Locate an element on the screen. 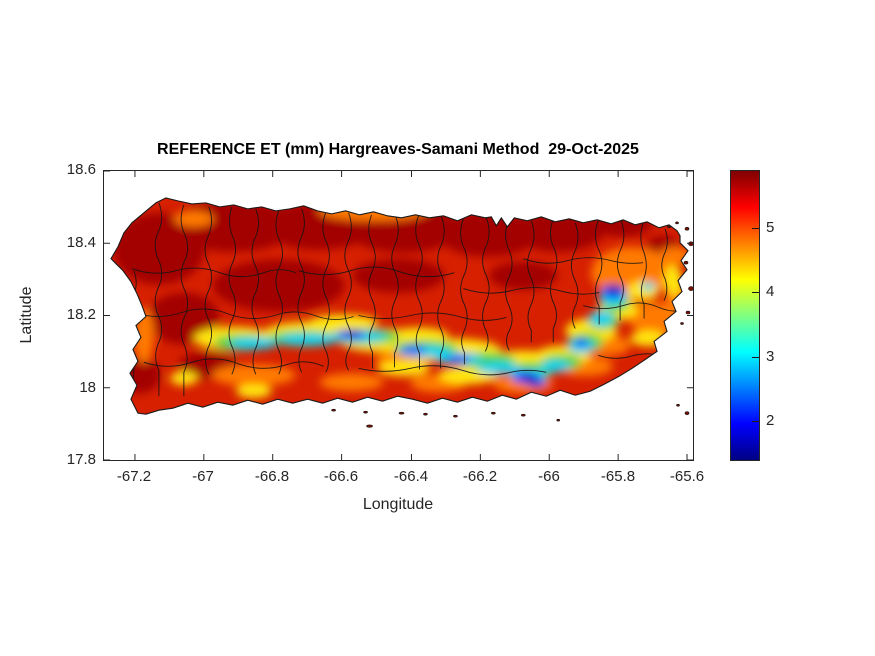  colorbar-tick-label: 3 is located at coordinates (770, 356).